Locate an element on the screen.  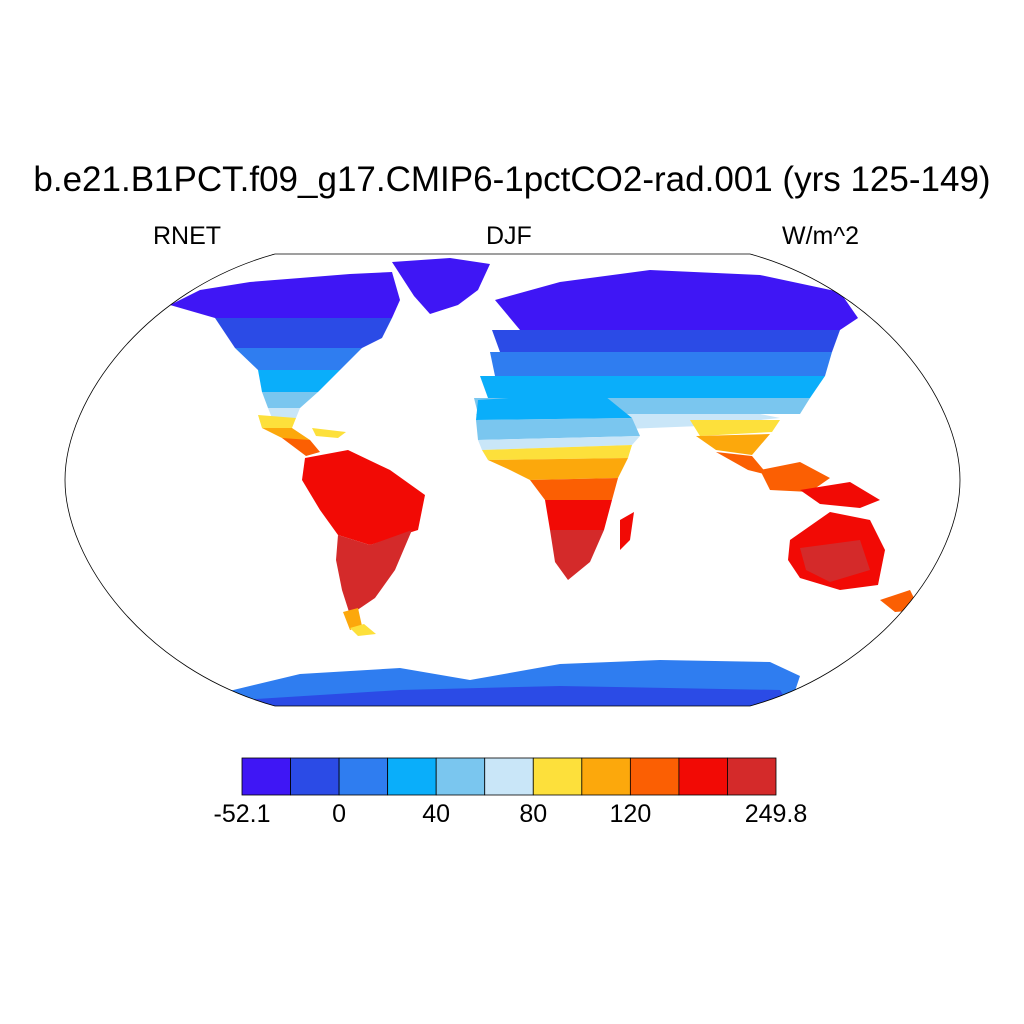
variable-label: RNET is located at coordinates (187, 236).